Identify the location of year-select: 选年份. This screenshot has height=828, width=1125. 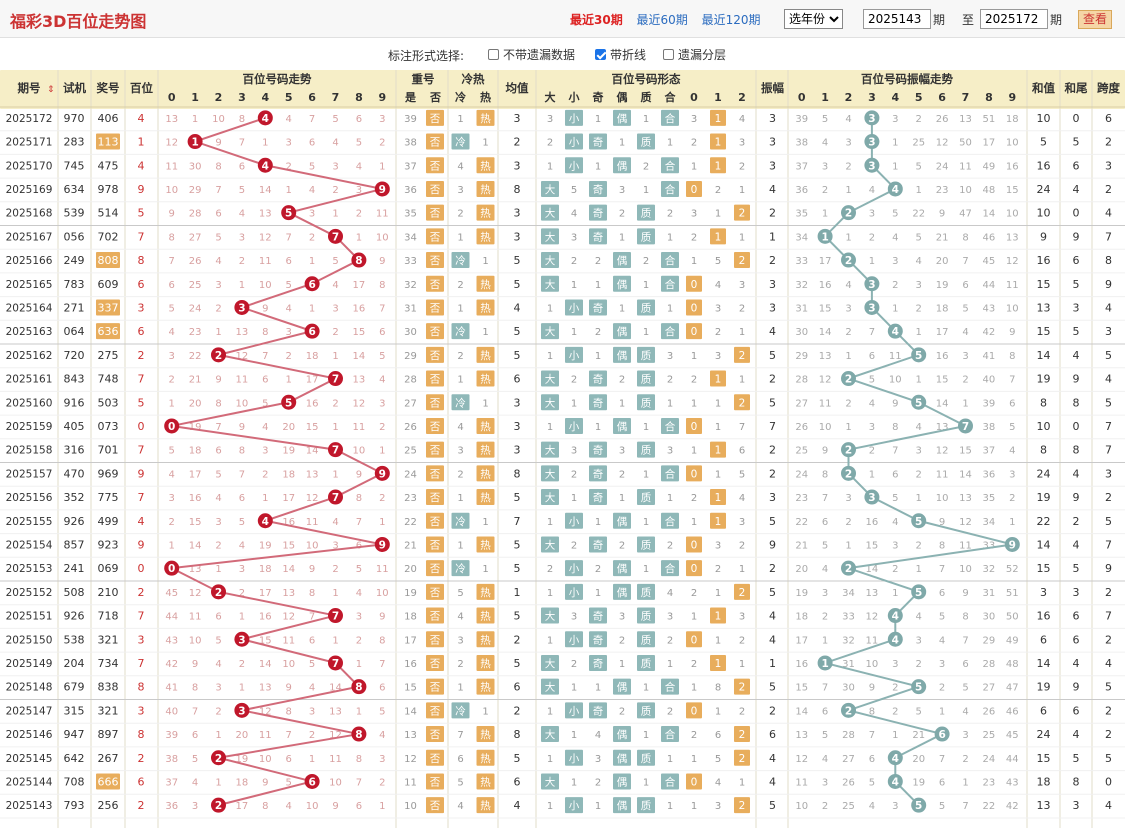
(813, 19).